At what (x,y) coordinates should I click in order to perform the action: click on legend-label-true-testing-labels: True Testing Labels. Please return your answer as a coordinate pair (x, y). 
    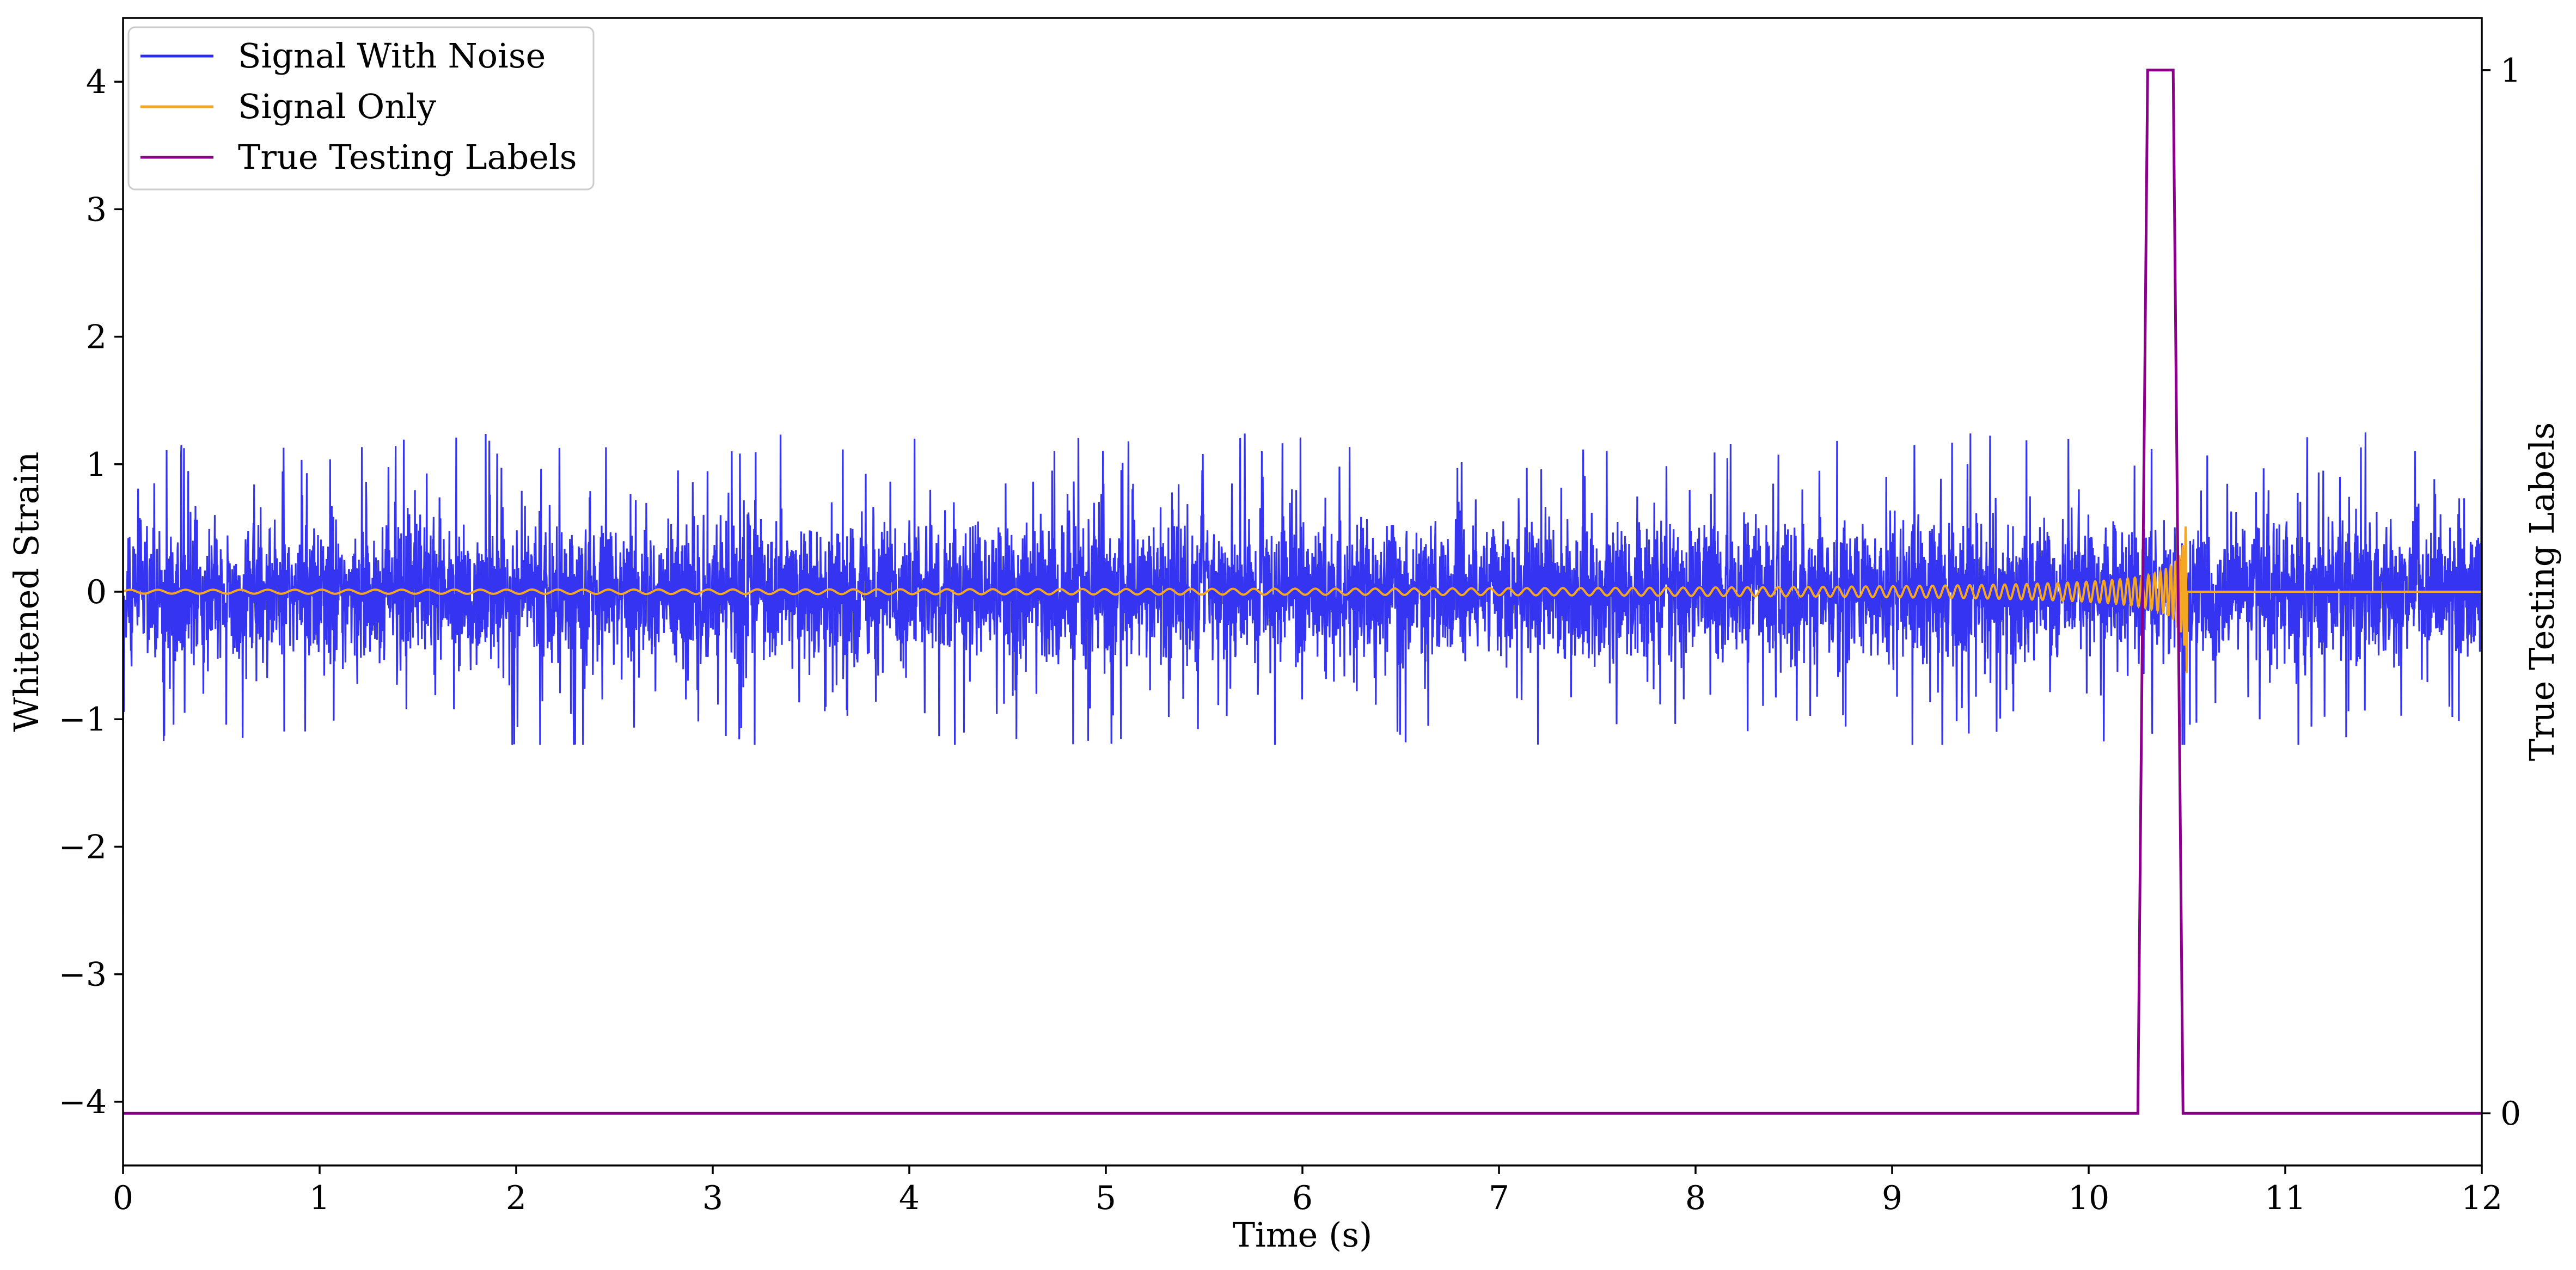
    Looking at the image, I should click on (407, 157).